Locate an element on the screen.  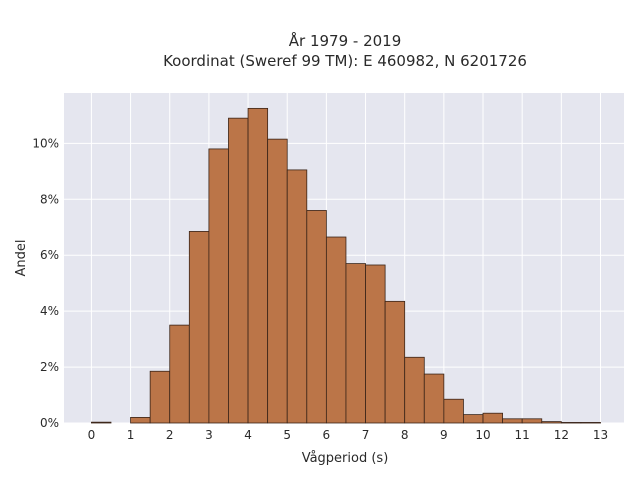
y-tick-label: 8% is located at coordinates (49, 199).